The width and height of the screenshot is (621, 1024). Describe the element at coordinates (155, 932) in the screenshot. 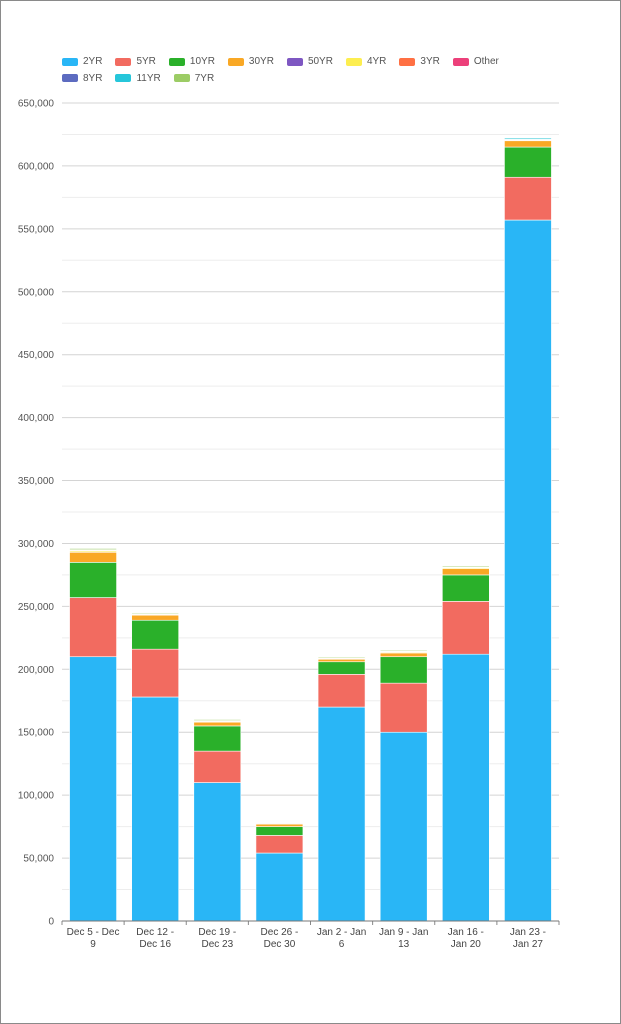

I see `x-tick-label: Dec 12 -` at that location.